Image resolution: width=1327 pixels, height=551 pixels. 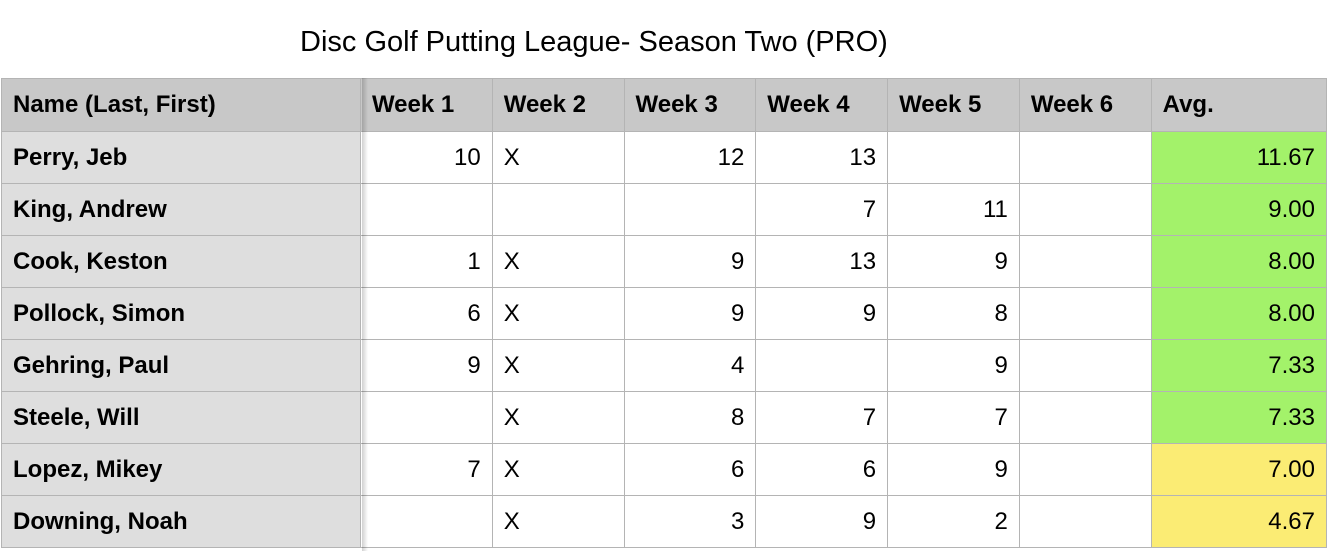 I want to click on week-3-score-cell: 6, so click(x=690, y=469).